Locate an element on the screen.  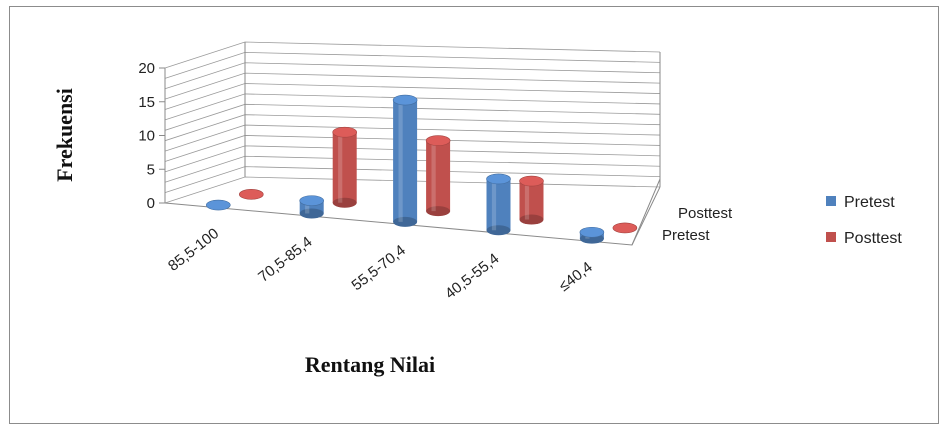
x-tick-label: 40,5-55,4 is located at coordinates (472, 276).